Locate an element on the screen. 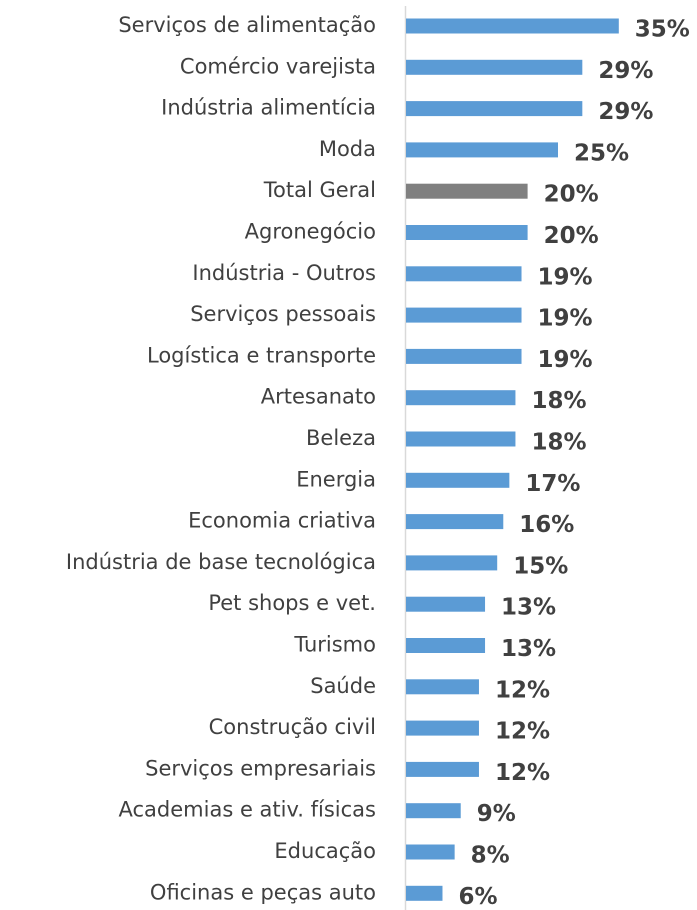 Image resolution: width=697 pixels, height=910 pixels. category-label: Beleza is located at coordinates (341, 438).